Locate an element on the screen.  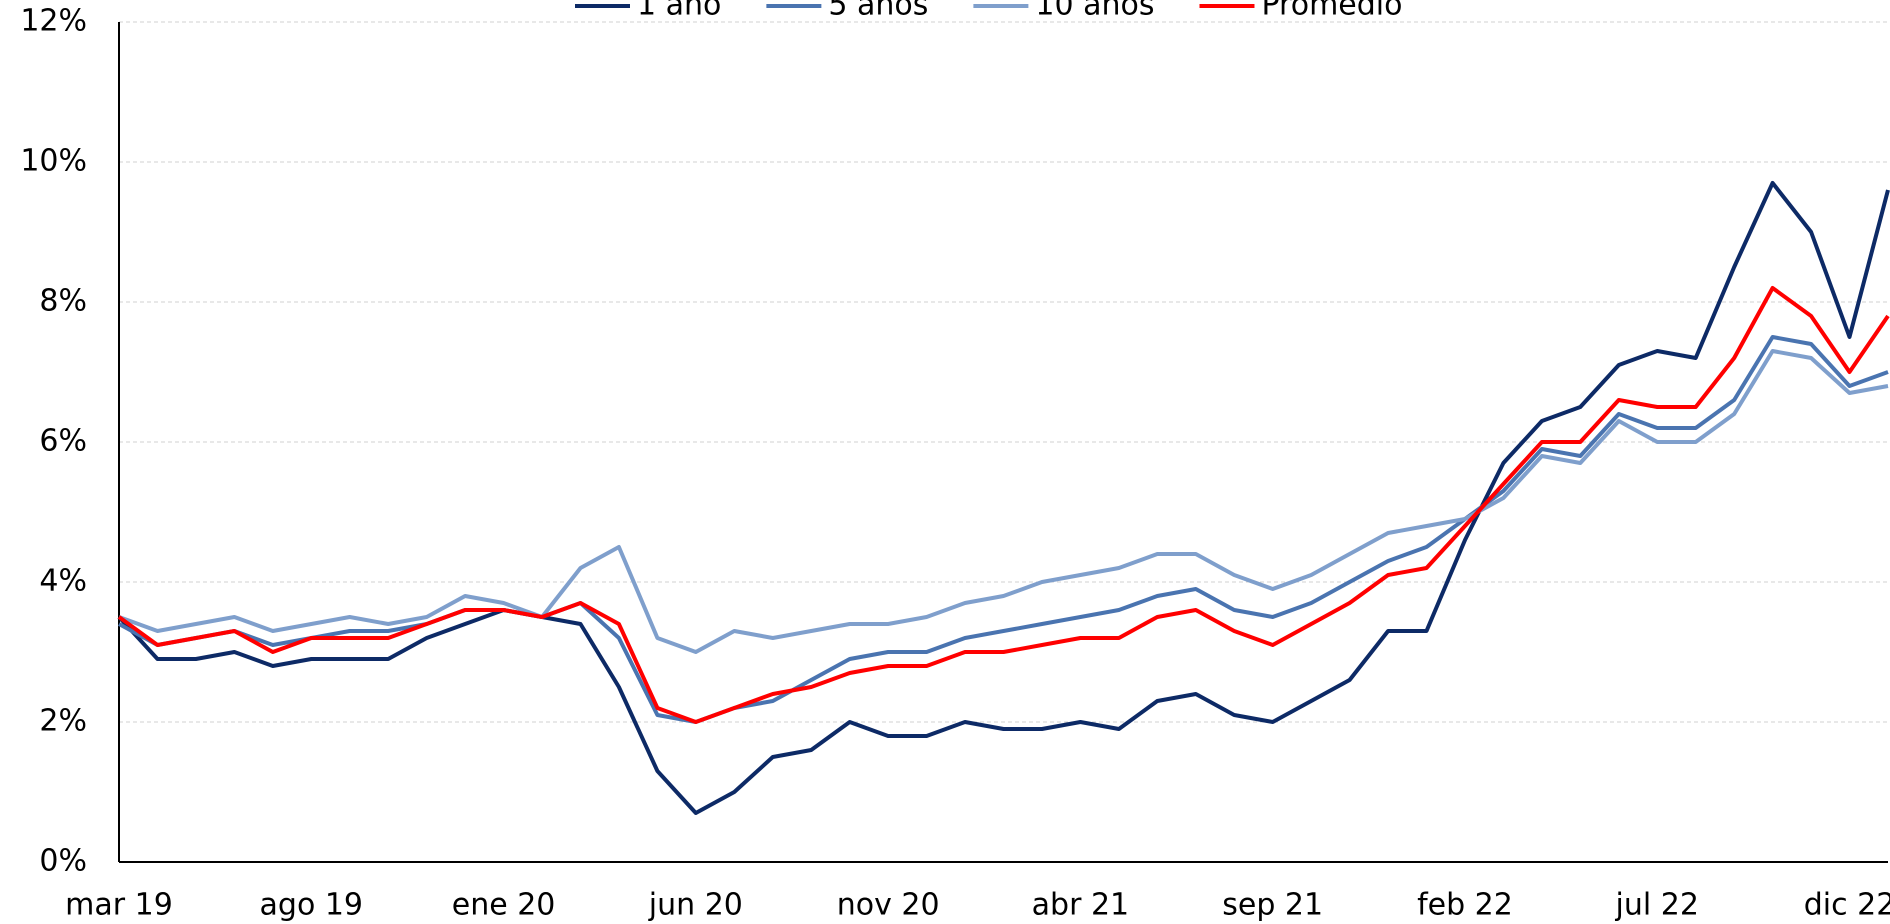
y-tick-label: 10% is located at coordinates (53, 161).